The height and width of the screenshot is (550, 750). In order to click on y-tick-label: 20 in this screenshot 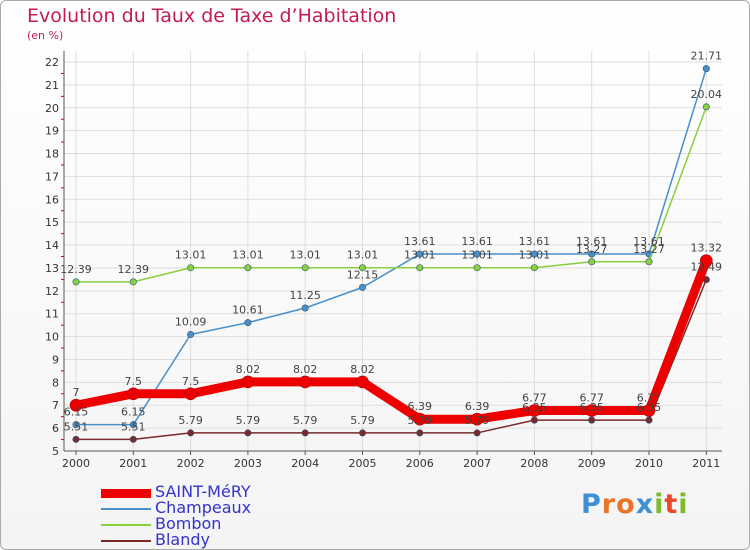, I will do `click(52, 108)`.